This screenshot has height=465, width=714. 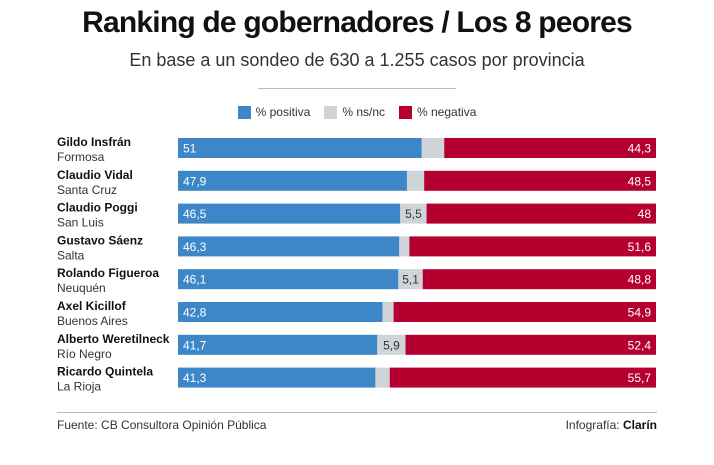 What do you see at coordinates (283, 112) in the screenshot?
I see `legend-label-positive: % positiva` at bounding box center [283, 112].